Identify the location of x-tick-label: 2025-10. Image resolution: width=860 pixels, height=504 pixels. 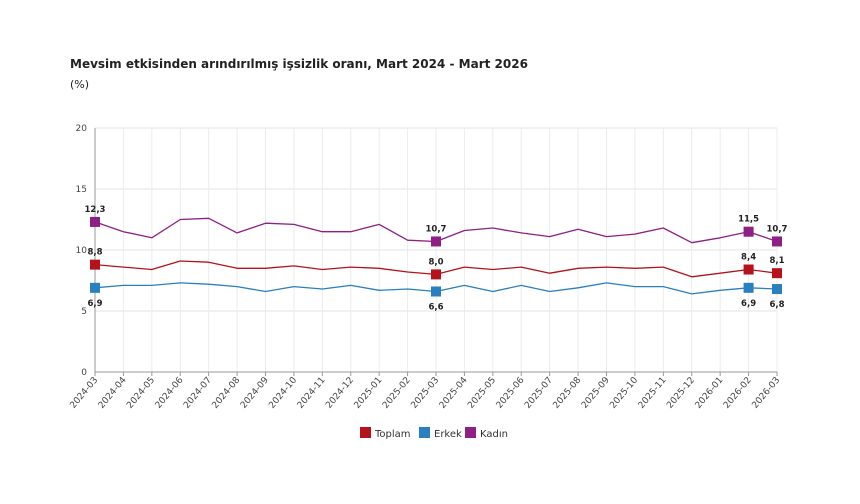
(624, 392).